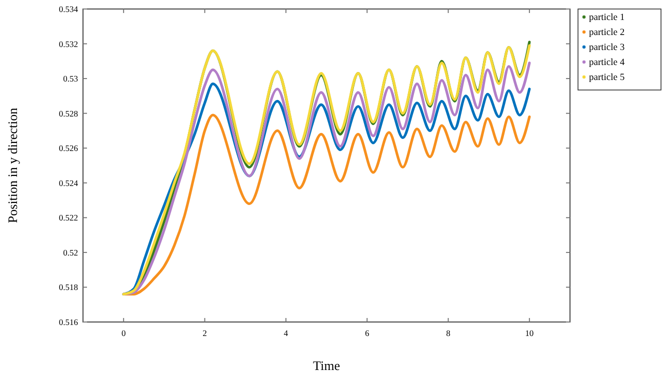 Image resolution: width=665 pixels, height=376 pixels. I want to click on y-axis-title: Position in y direction, so click(12, 165).